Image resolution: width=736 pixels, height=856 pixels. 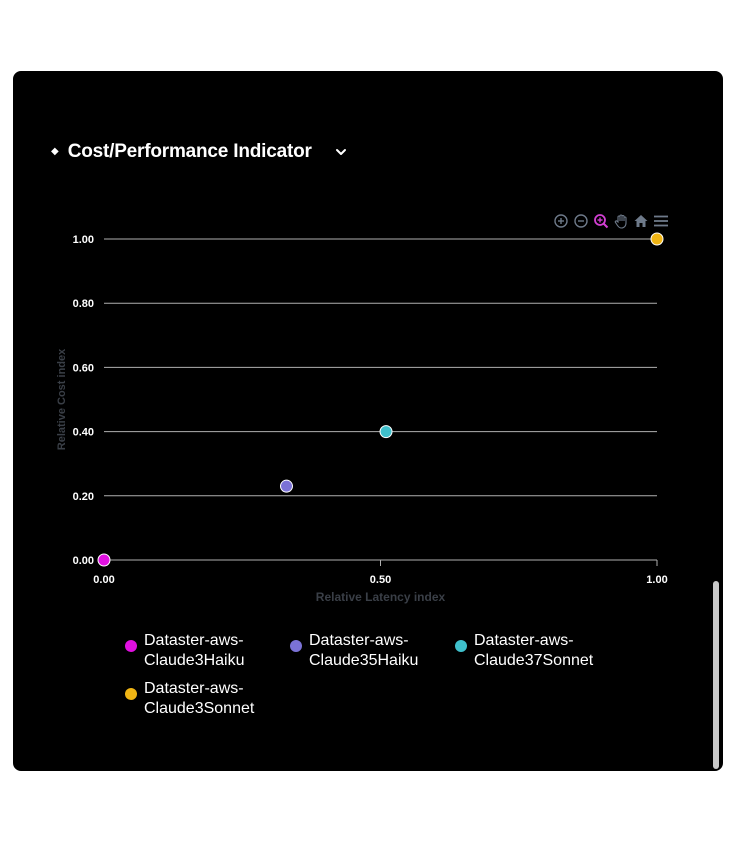 What do you see at coordinates (103, 580) in the screenshot?
I see `x-tick-label: 0.00` at bounding box center [103, 580].